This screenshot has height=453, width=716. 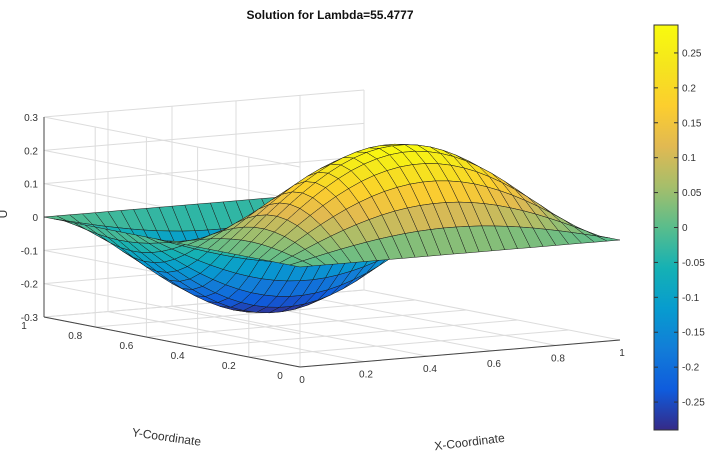 I want to click on z-axis-label: U, so click(x=5, y=214).